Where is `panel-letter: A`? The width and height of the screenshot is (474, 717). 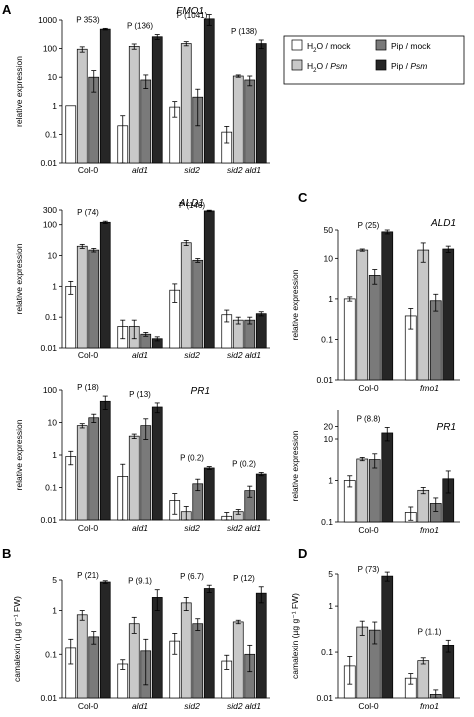 panel-letter: A is located at coordinates (7, 9).